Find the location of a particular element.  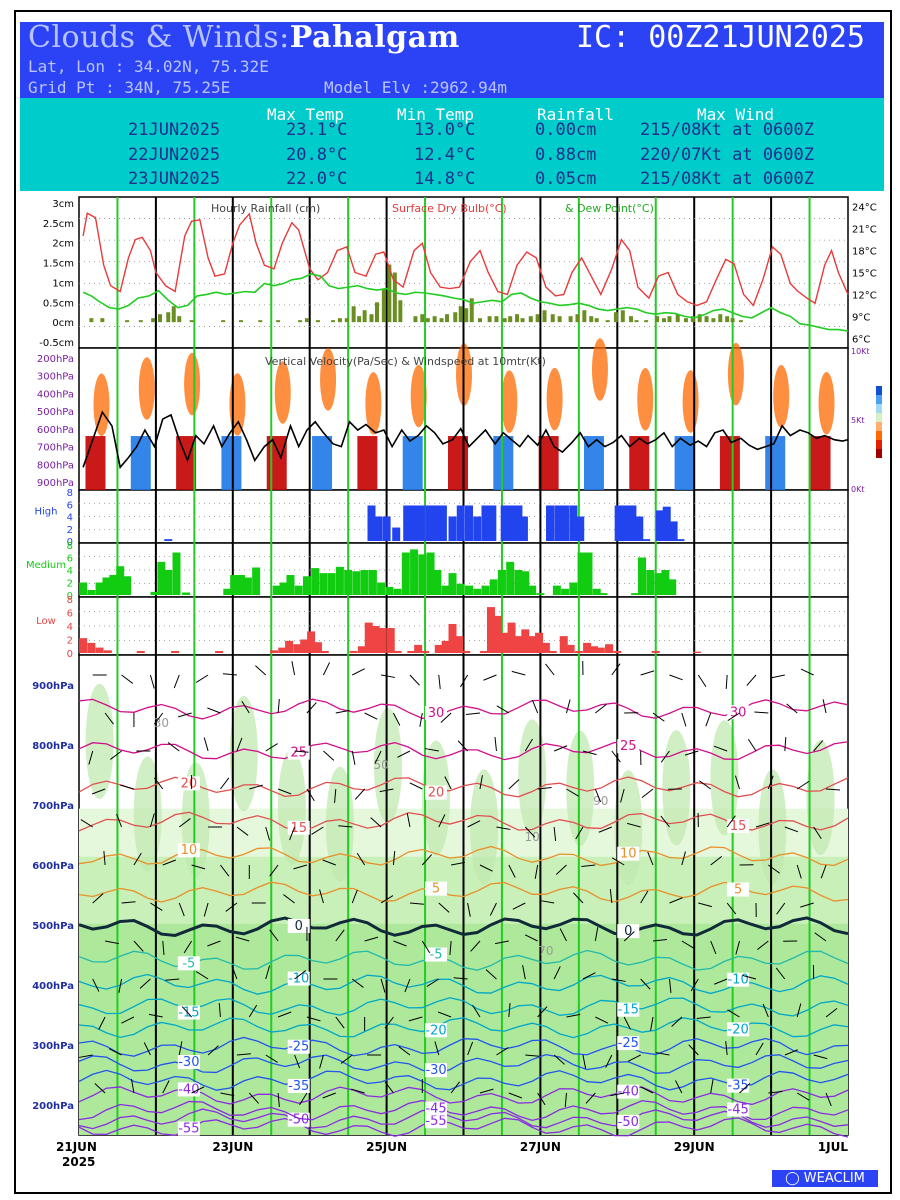

left-tick-label: 3cm is located at coordinates (63, 204).